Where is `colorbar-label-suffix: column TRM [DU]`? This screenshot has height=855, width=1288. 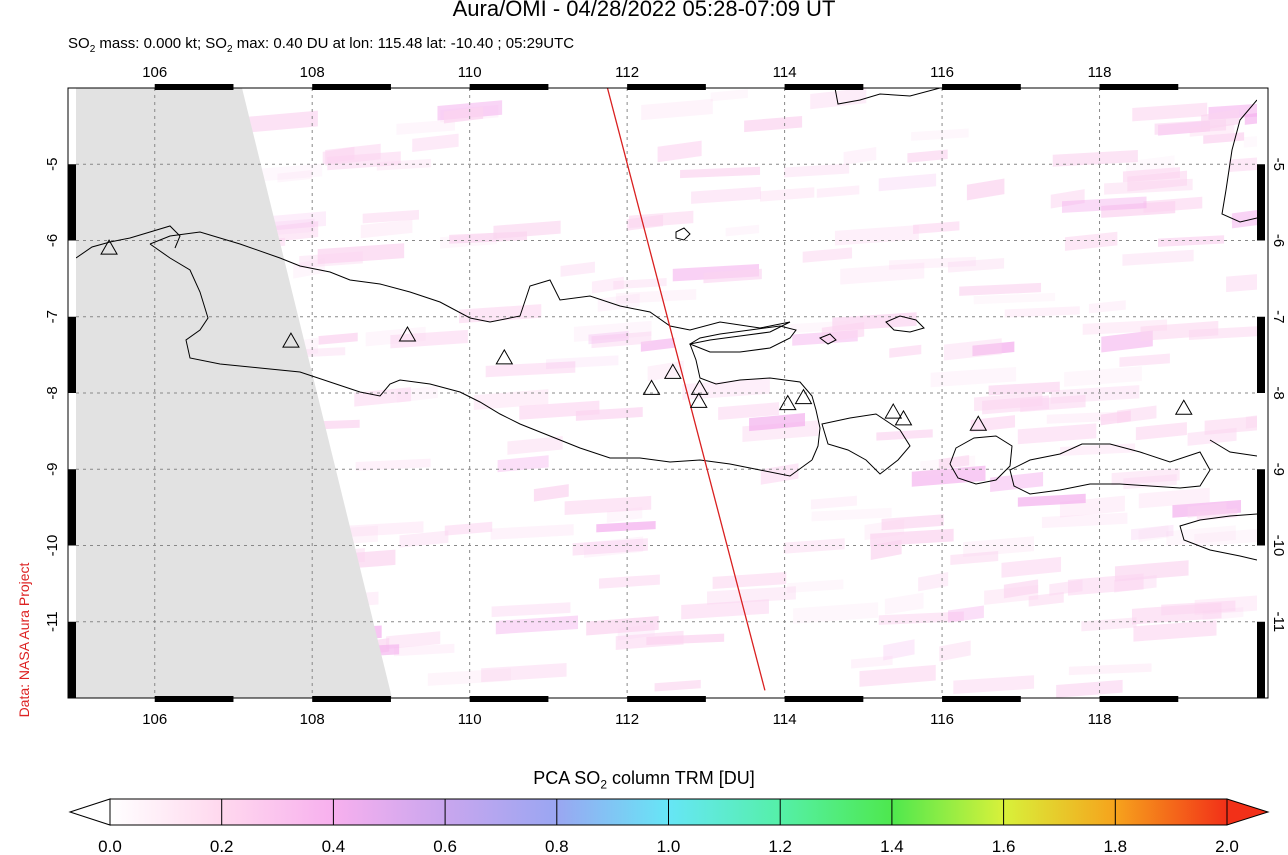
colorbar-label-suffix: column TRM [DU] is located at coordinates (681, 778).